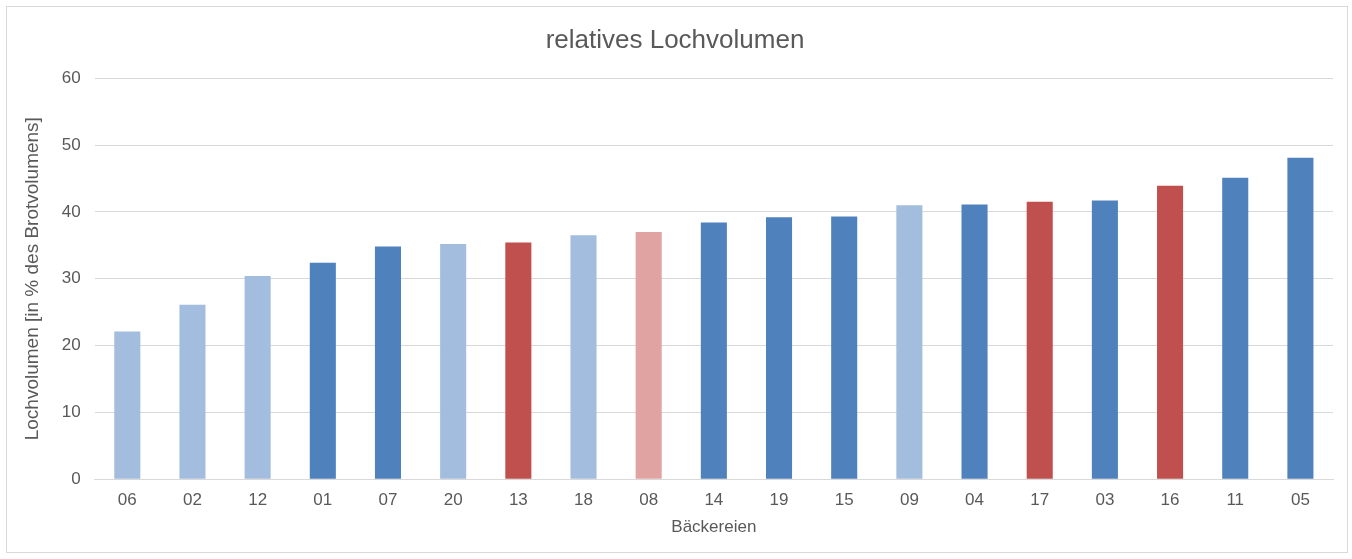 Image resolution: width=1352 pixels, height=559 pixels. I want to click on x-tick-label: 09, so click(909, 500).